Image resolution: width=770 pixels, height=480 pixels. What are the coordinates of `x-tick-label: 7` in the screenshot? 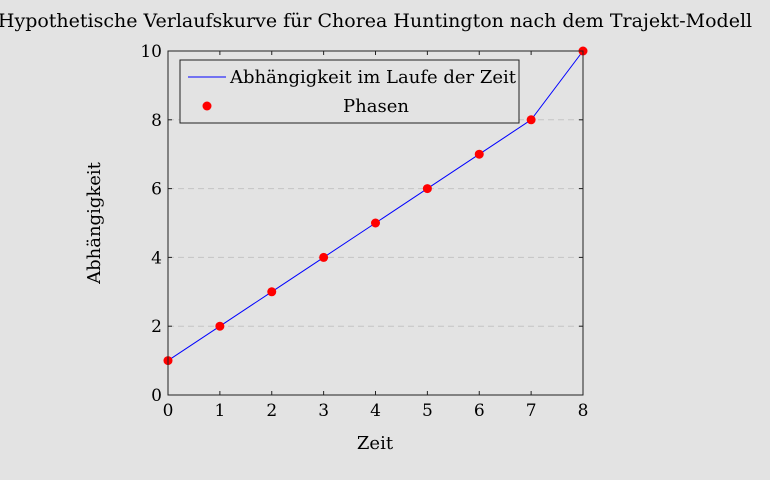 It's located at (531, 411).